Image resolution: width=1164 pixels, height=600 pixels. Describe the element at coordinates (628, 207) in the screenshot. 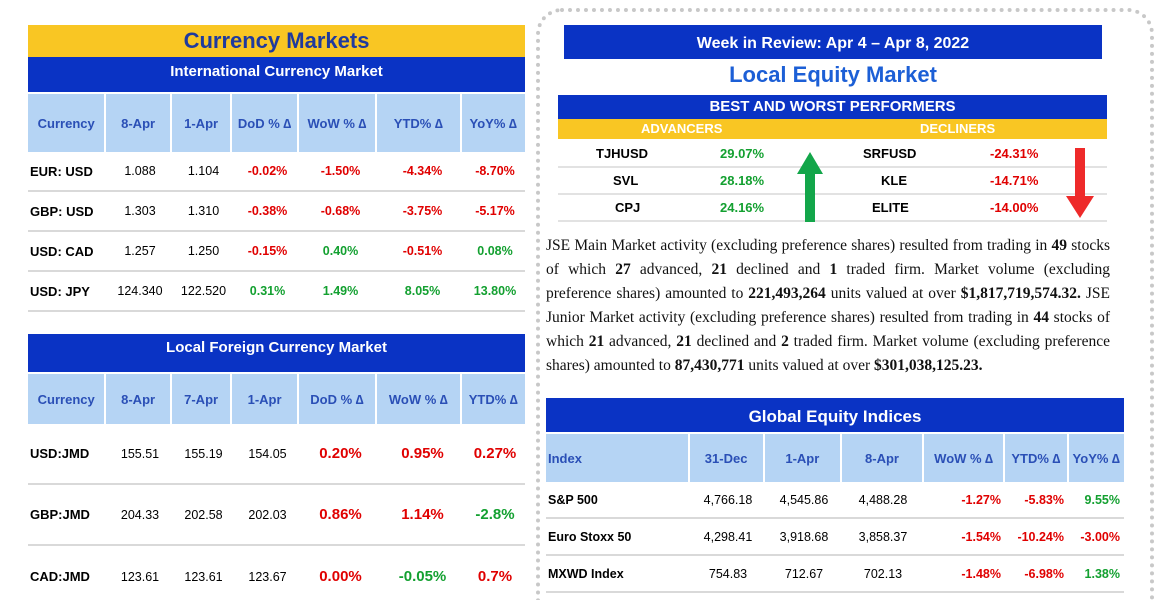

I see `advancer-name: CPJ` at that location.